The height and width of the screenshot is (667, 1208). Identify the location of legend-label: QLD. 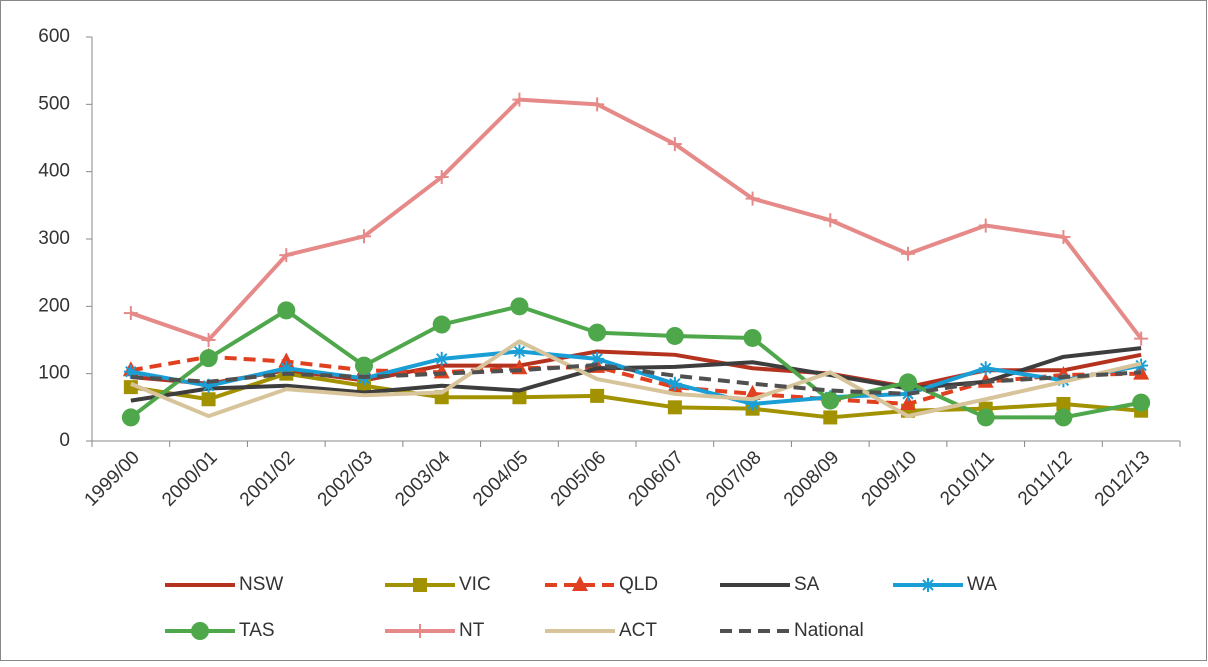
(638, 584).